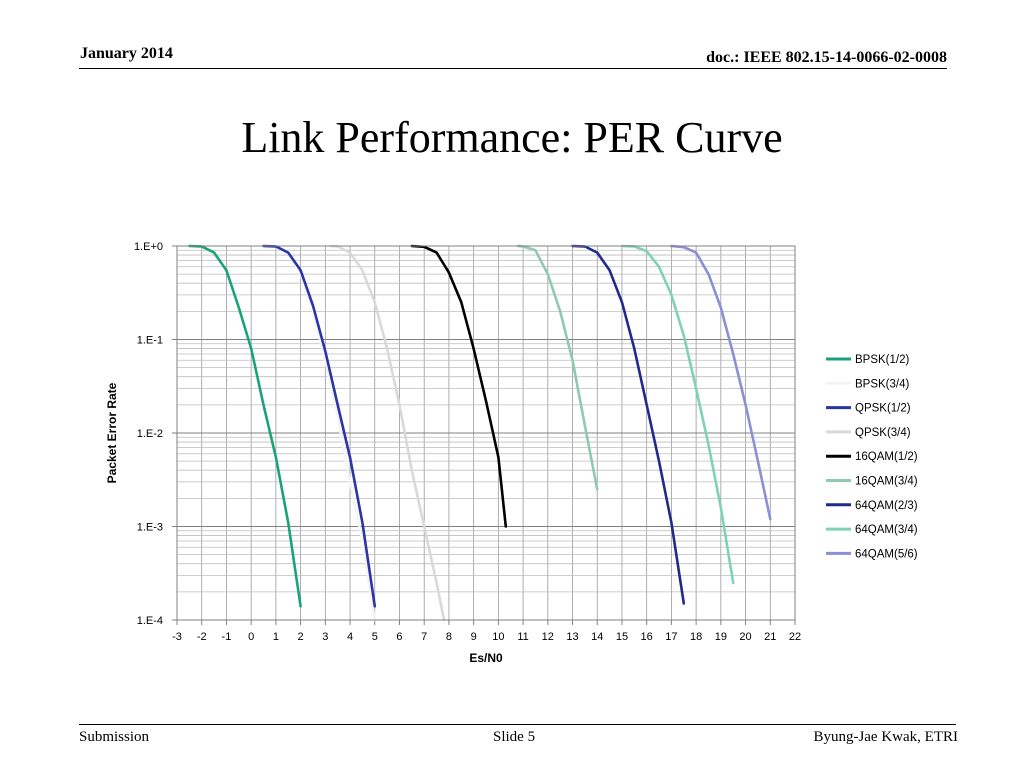 The width and height of the screenshot is (1024, 768). What do you see at coordinates (886, 457) in the screenshot?
I see `legend-label: 16QAM(1/2)` at bounding box center [886, 457].